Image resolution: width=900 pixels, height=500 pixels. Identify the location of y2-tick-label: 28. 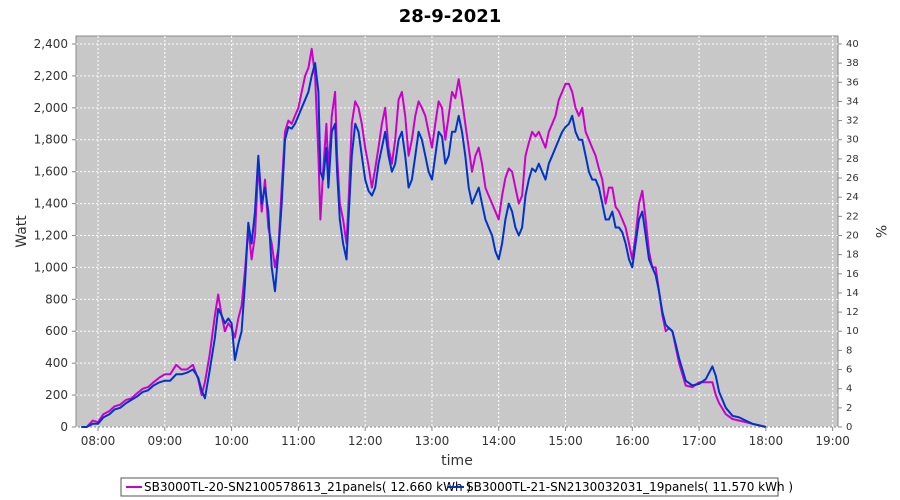
(852, 159).